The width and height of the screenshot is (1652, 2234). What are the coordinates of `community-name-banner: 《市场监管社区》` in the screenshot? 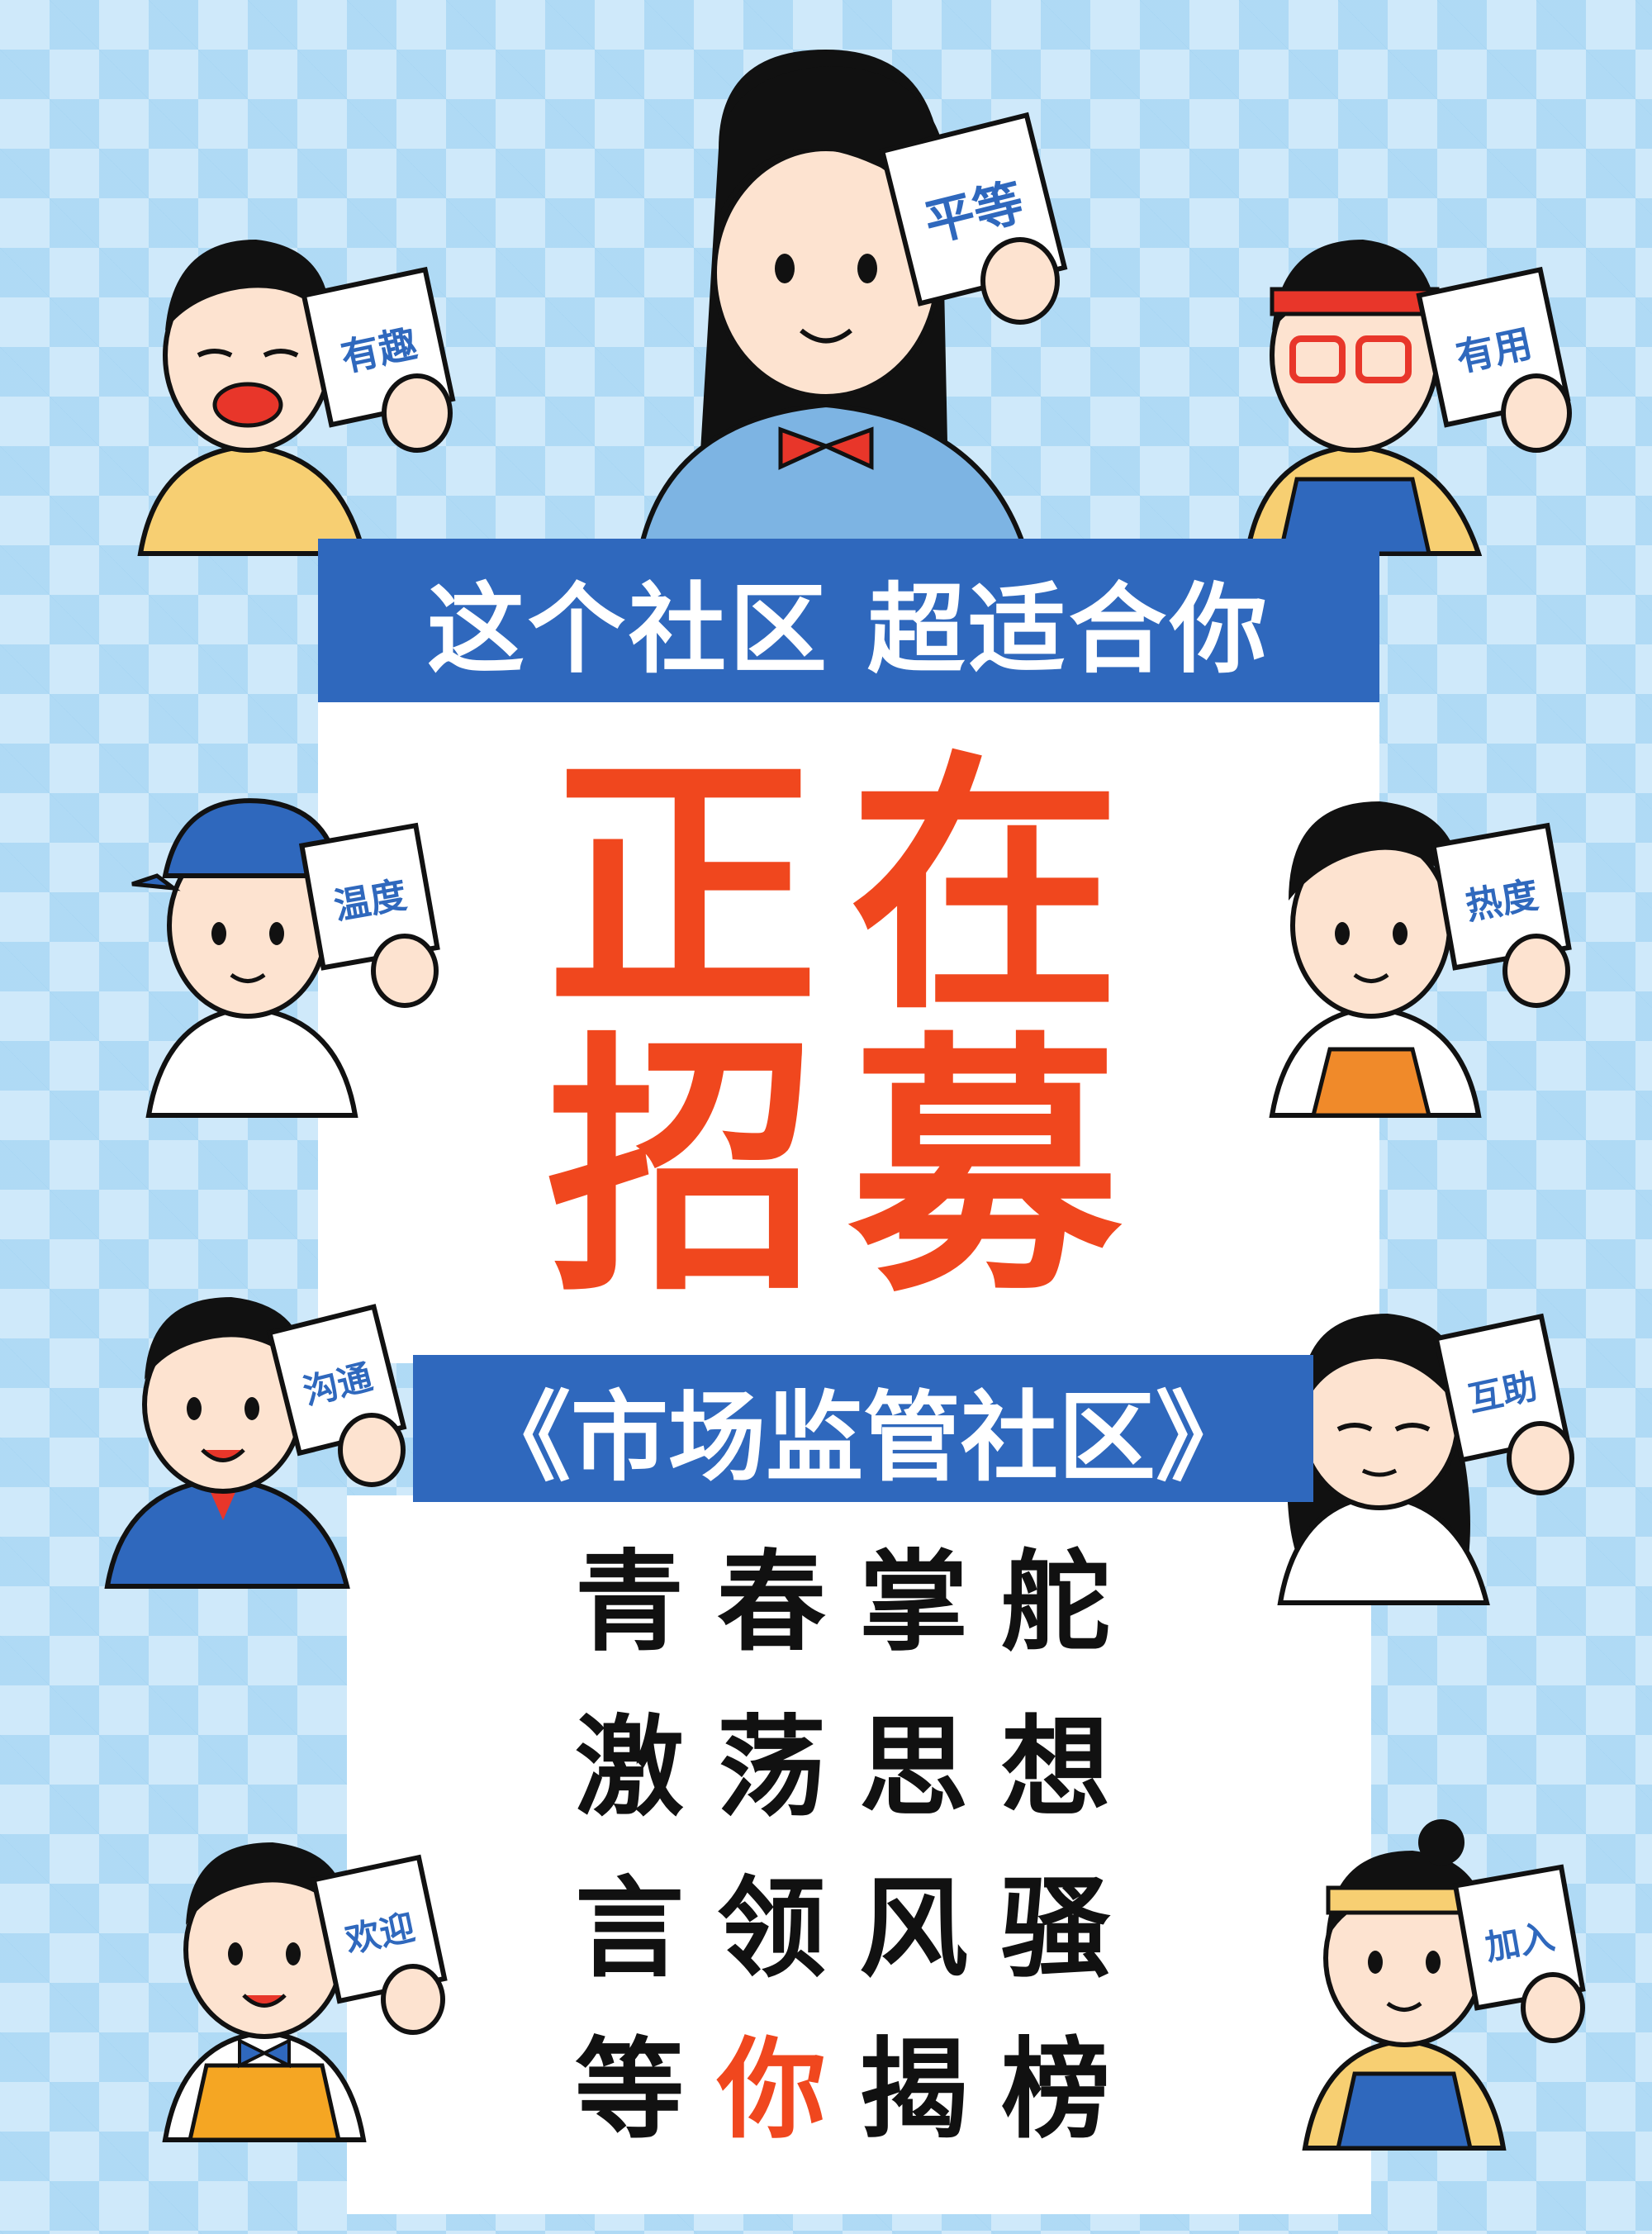 It's located at (863, 1429).